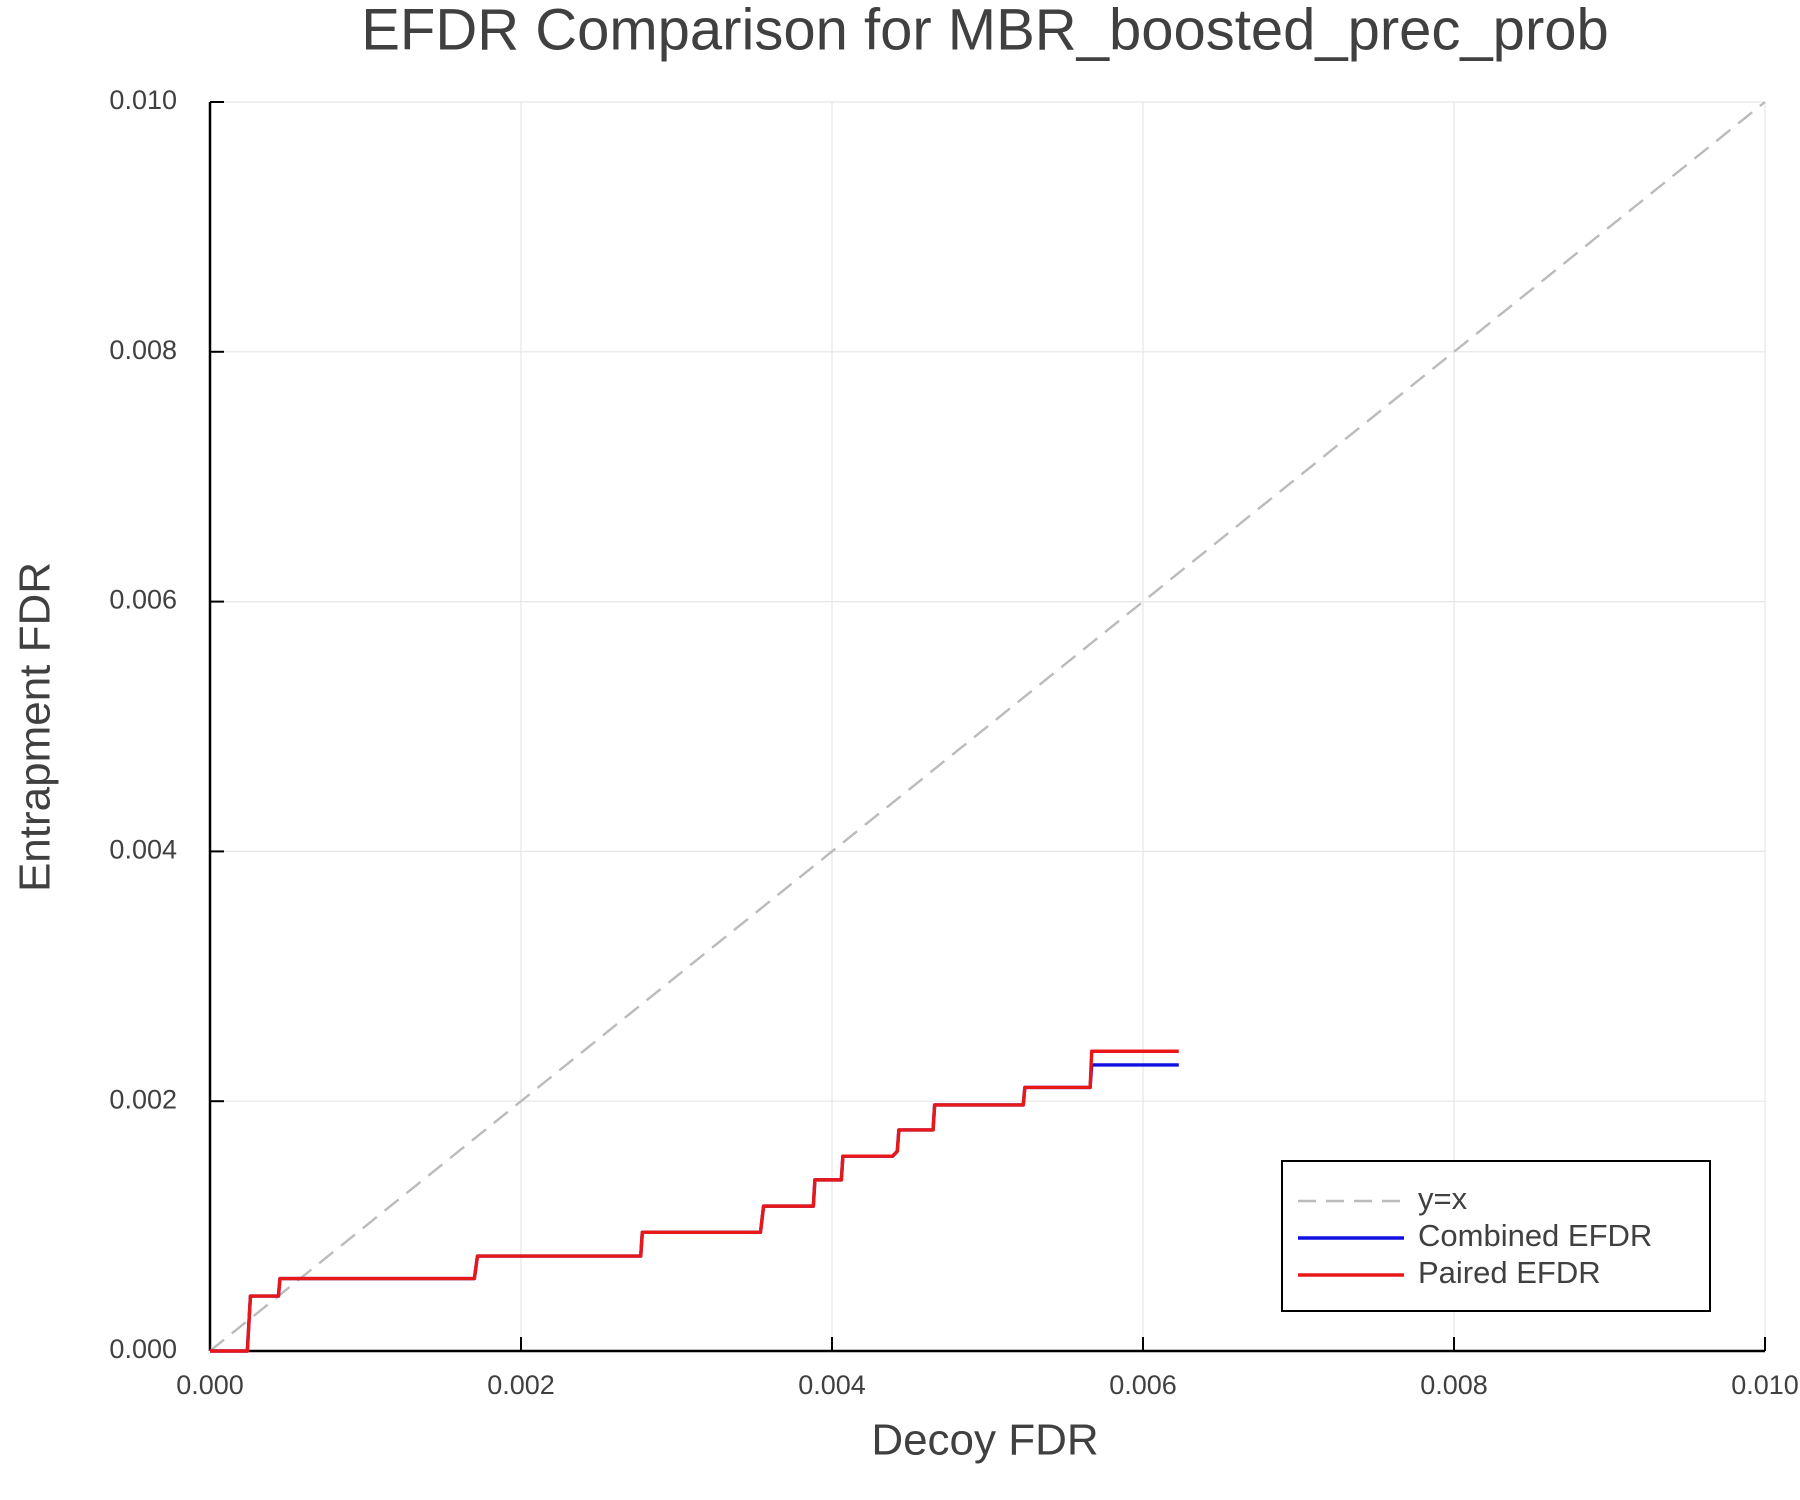 The width and height of the screenshot is (1800, 1500). I want to click on x-tick-label: 0.002, so click(521, 1385).